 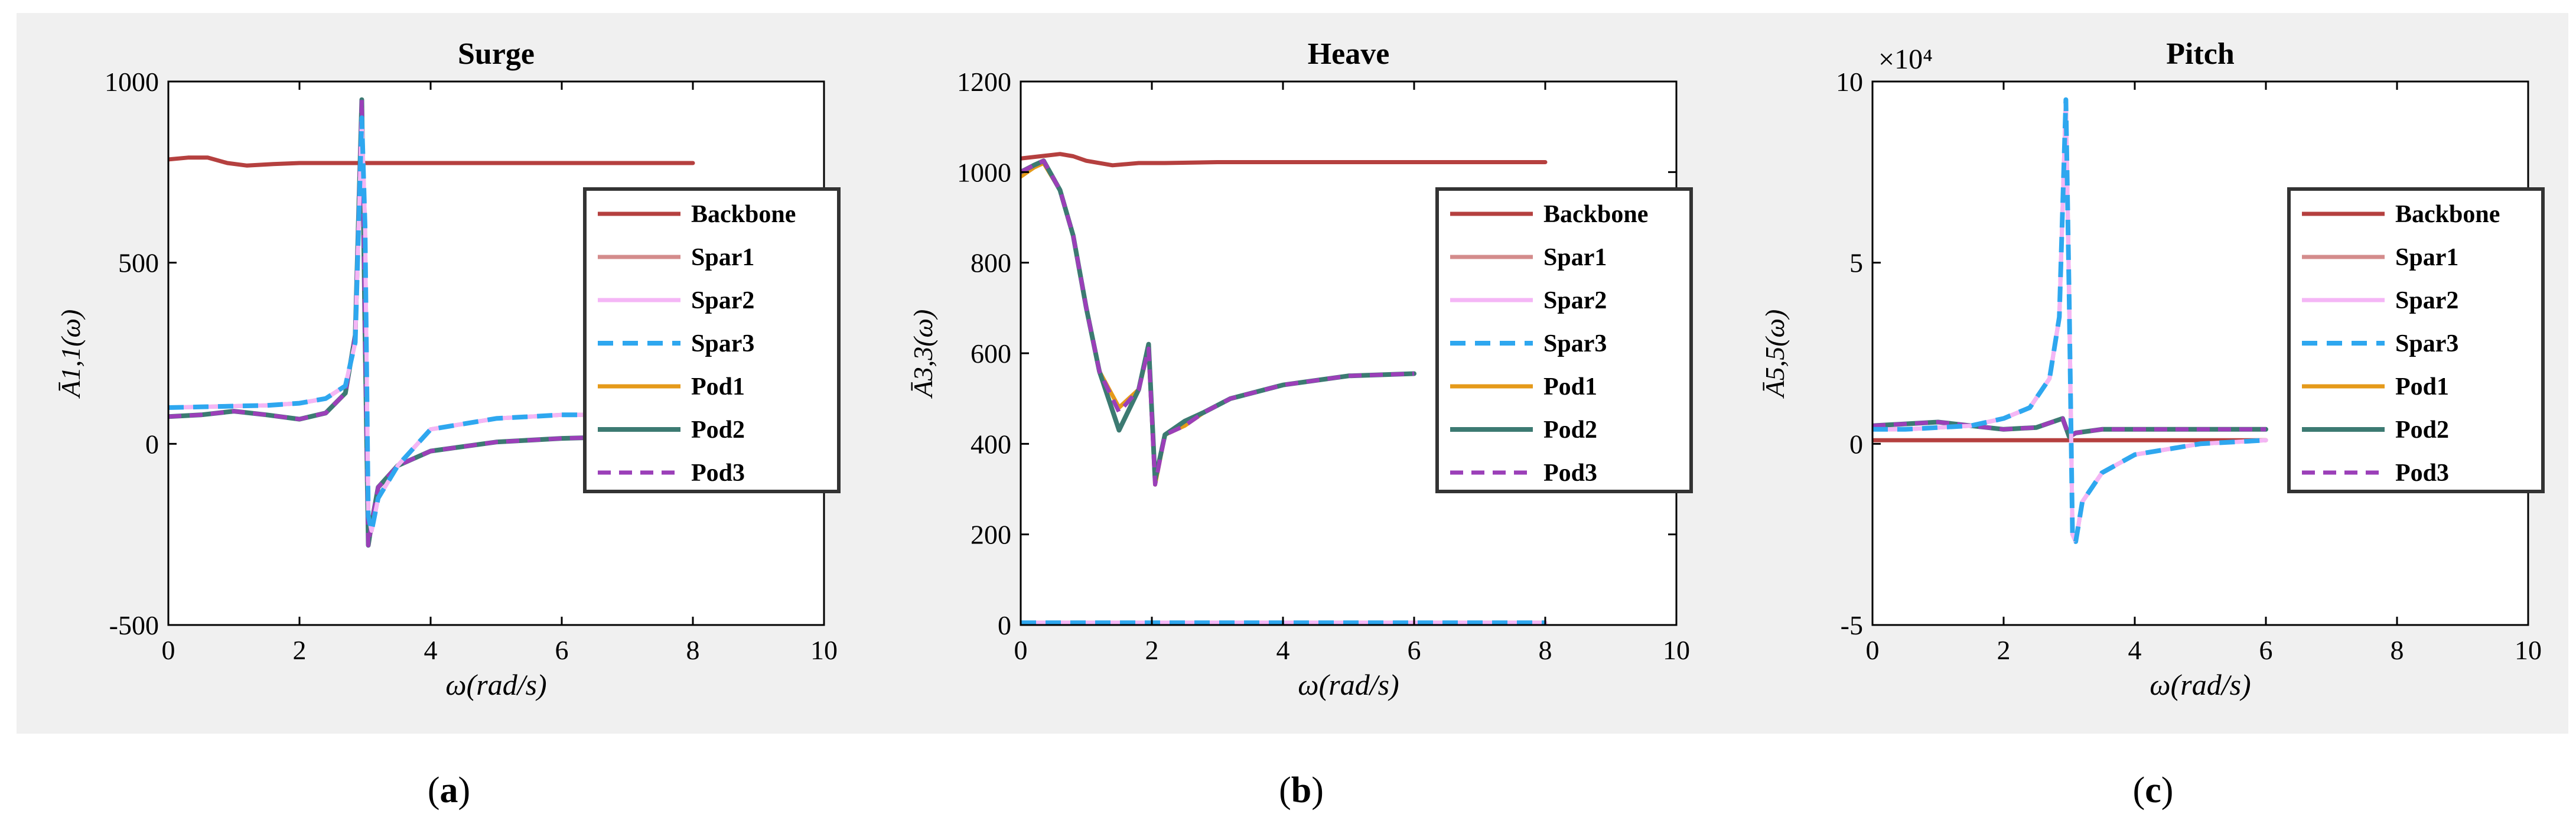 I want to click on chart-title: Heave, so click(x=1349, y=54).